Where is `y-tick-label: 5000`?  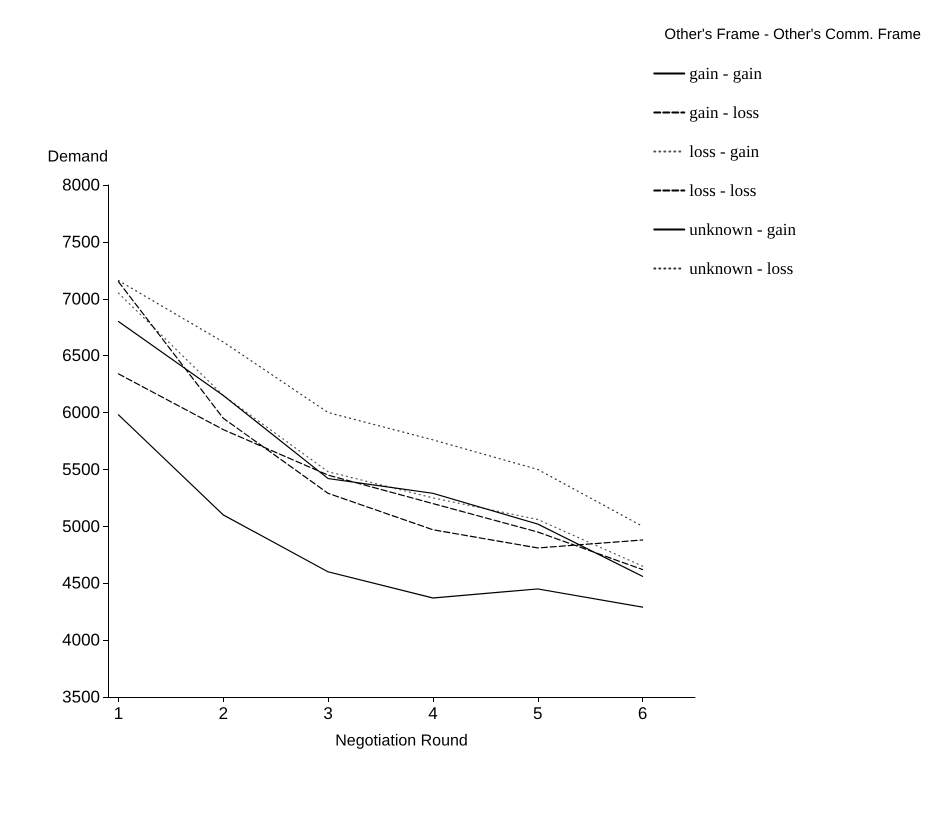
y-tick-label: 5000 is located at coordinates (81, 526).